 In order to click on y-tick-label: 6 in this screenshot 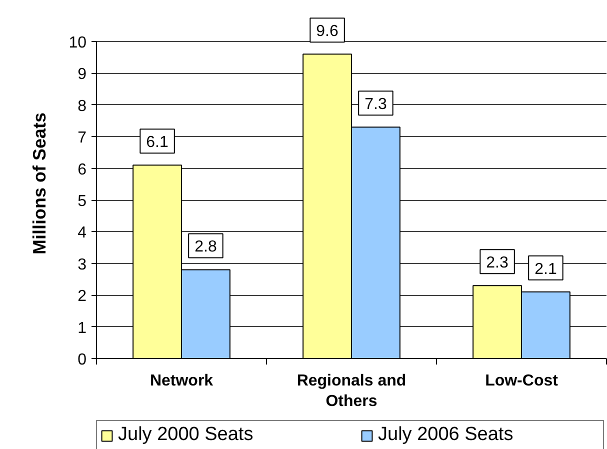, I will do `click(82, 169)`.